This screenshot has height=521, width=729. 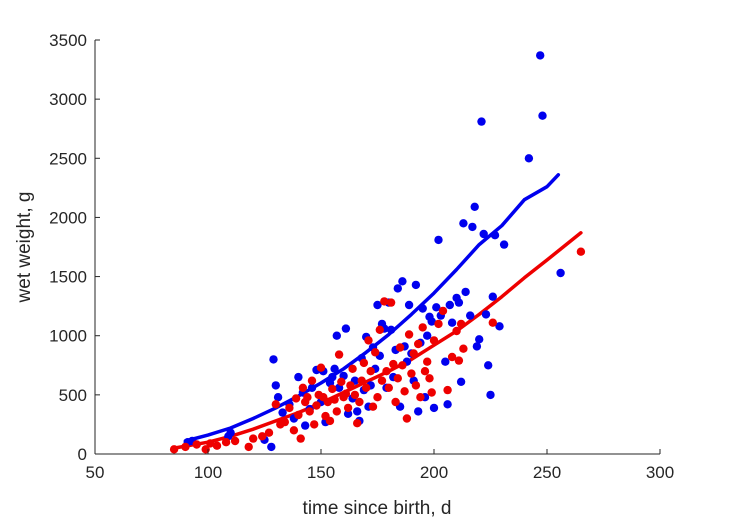 I want to click on y-tick-label: 1000, so click(x=68, y=336).